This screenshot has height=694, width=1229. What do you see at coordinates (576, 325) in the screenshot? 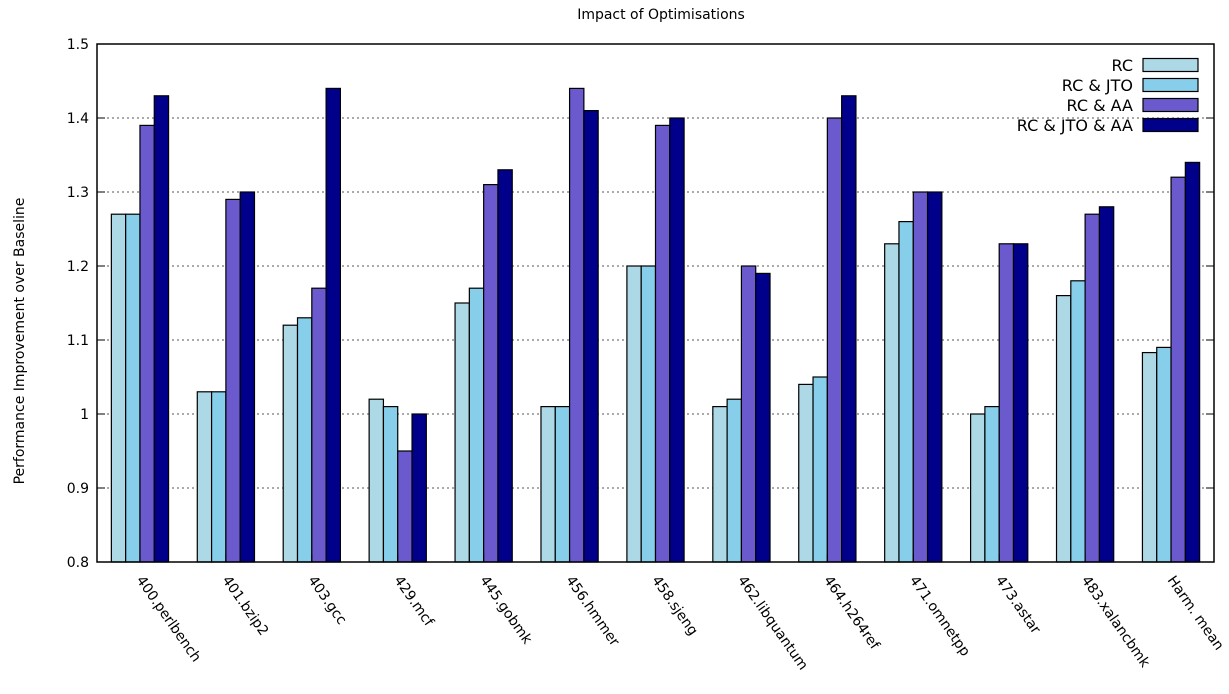
I see `bar-rc-aa-456-hmmer` at bounding box center [576, 325].